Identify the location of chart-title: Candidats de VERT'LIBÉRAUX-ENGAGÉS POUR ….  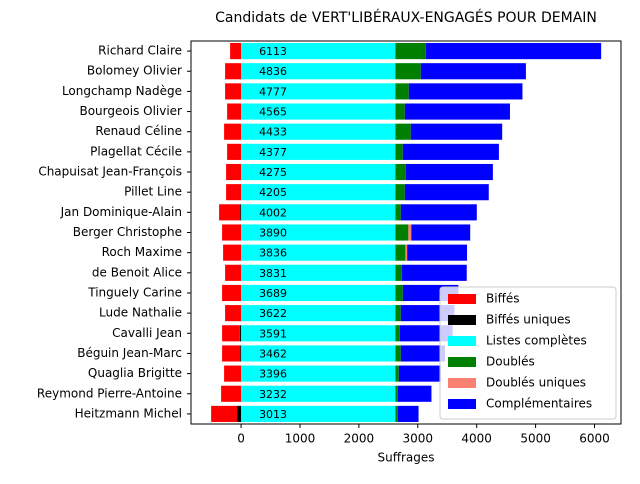
(406, 17).